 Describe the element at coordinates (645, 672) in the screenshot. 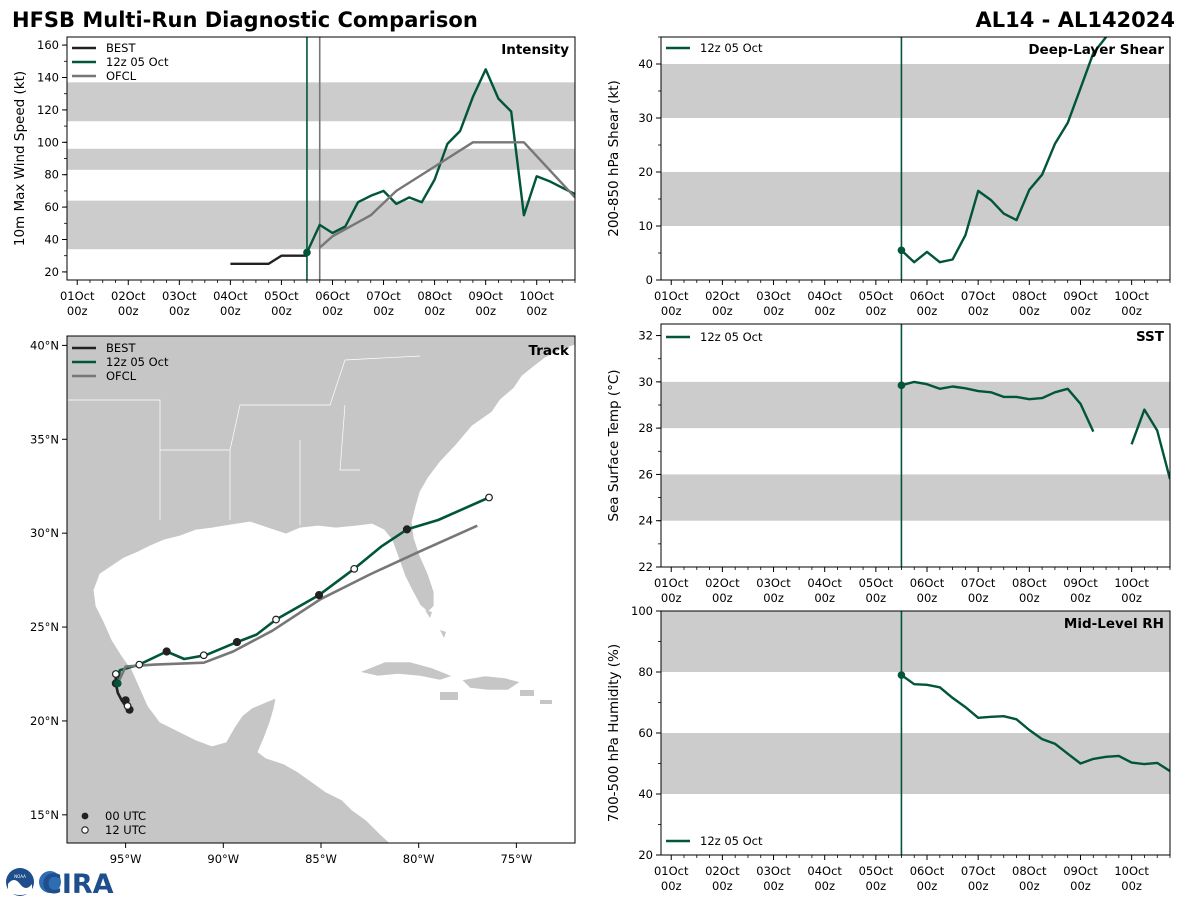

I see `rh-ytick: 80` at that location.